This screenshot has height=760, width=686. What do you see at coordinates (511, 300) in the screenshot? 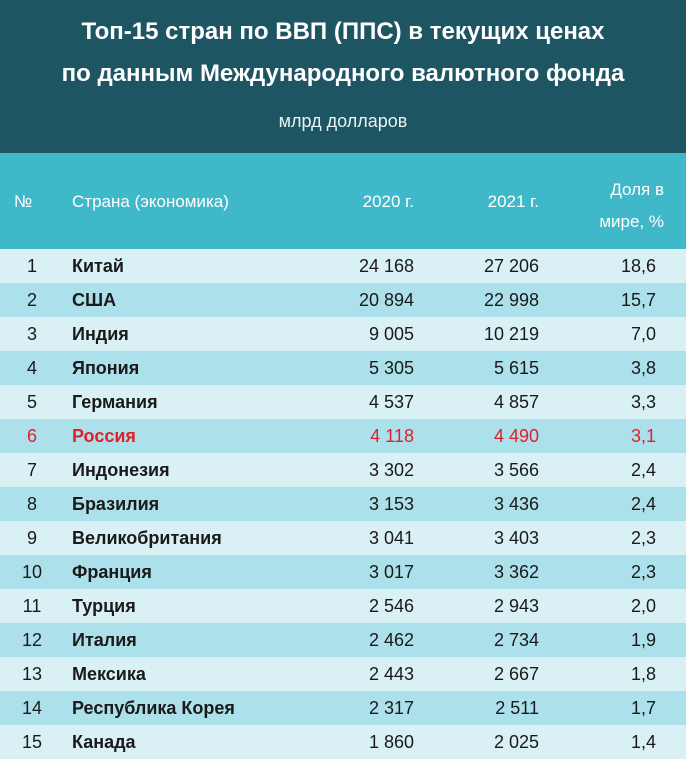
I see `value-2021: 22 998` at bounding box center [511, 300].